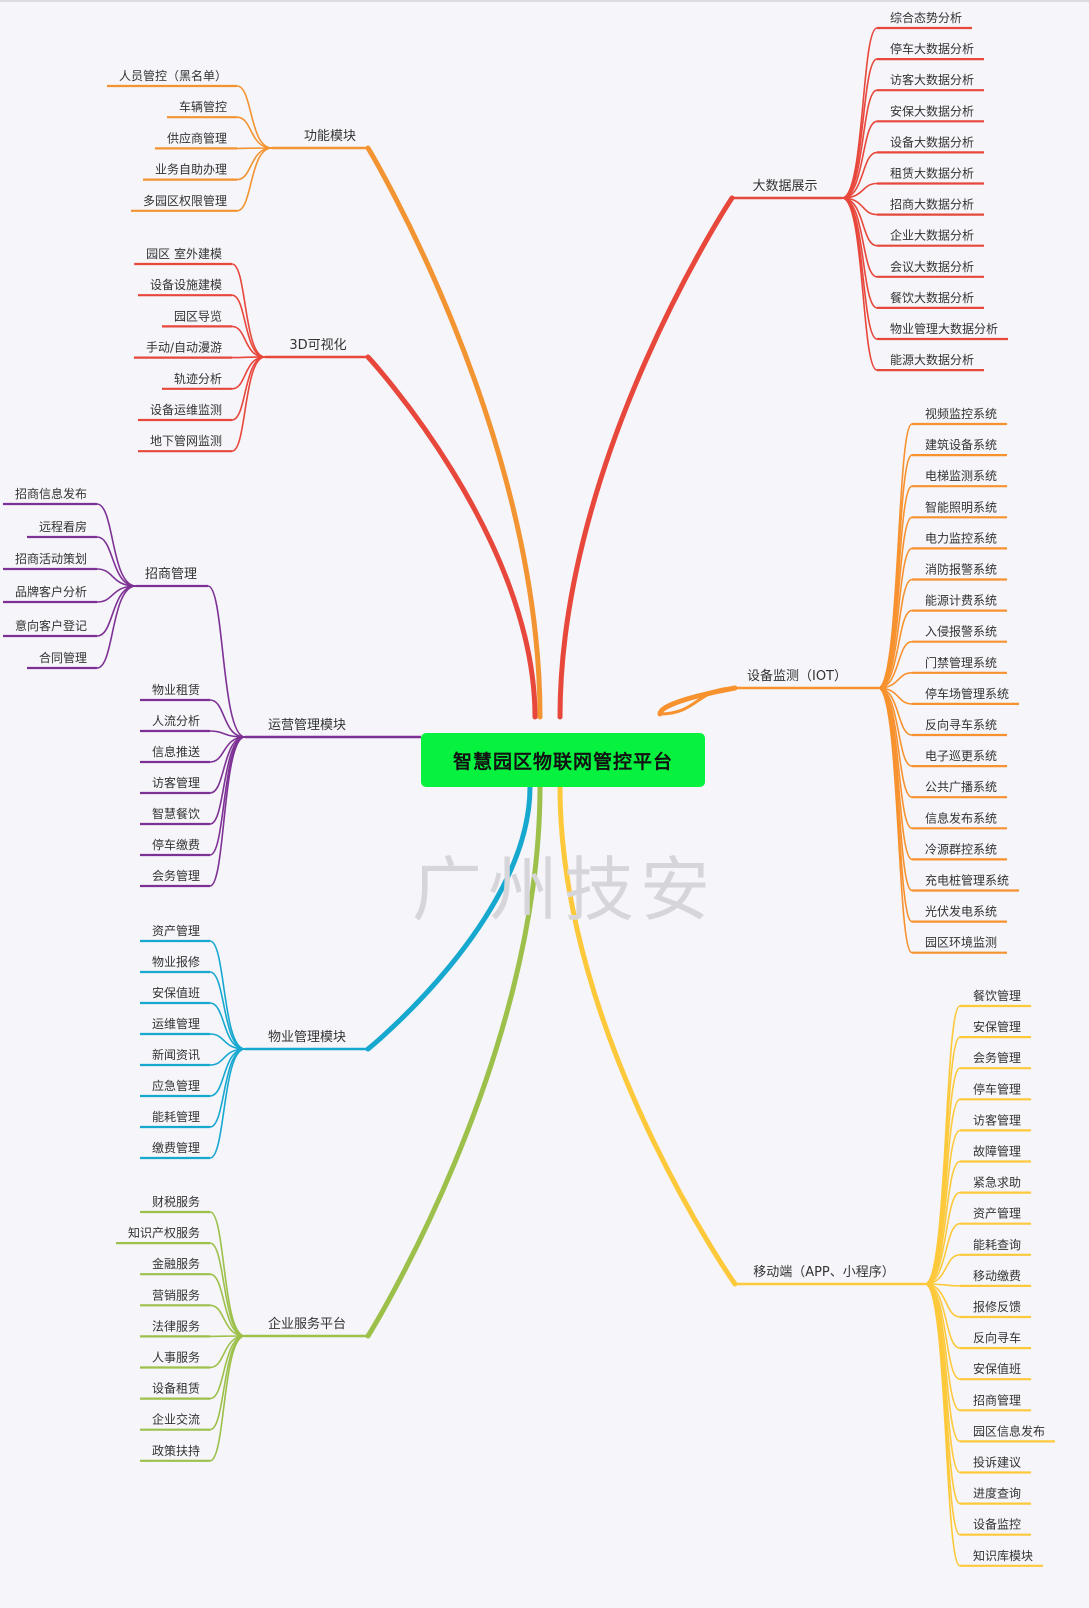  I want to click on leaf-node: 报修反馈, so click(995, 1308).